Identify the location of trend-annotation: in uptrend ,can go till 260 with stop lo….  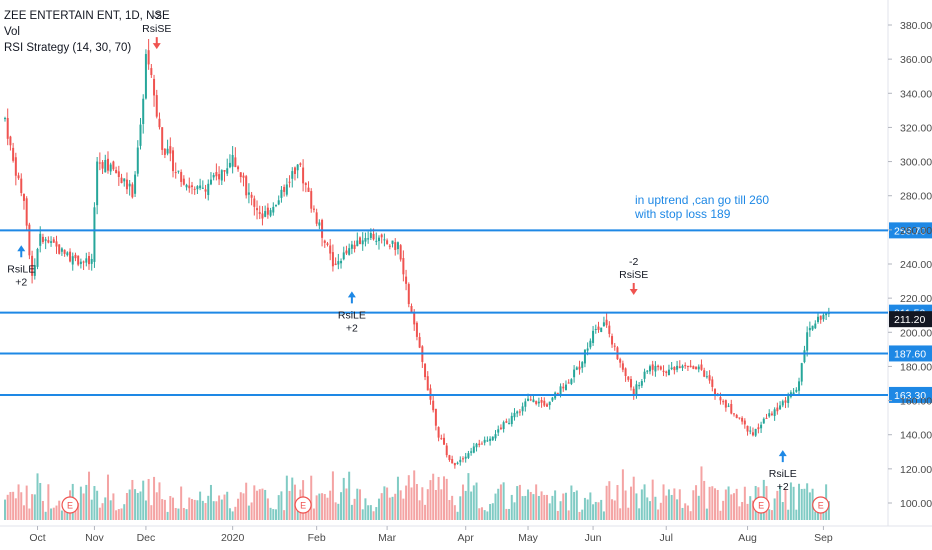
(702, 207).